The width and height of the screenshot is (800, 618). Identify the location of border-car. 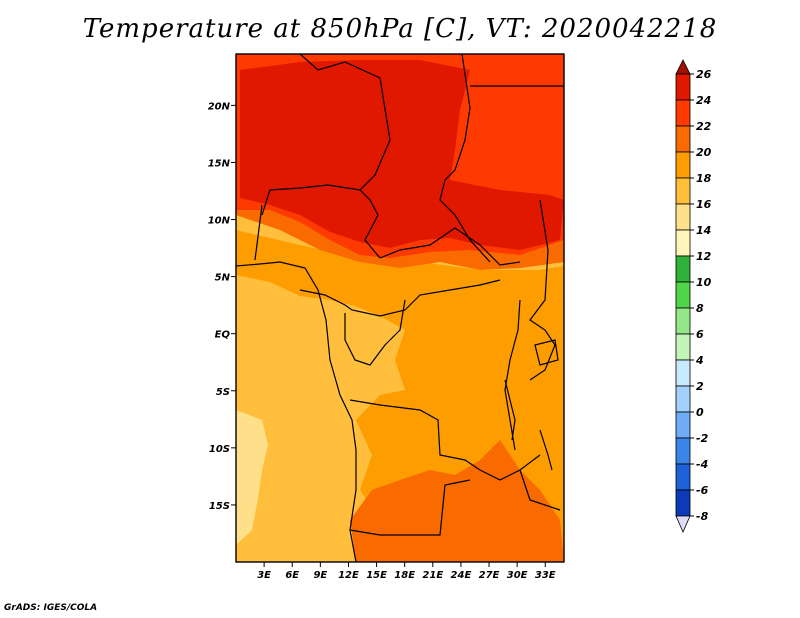
(450, 246).